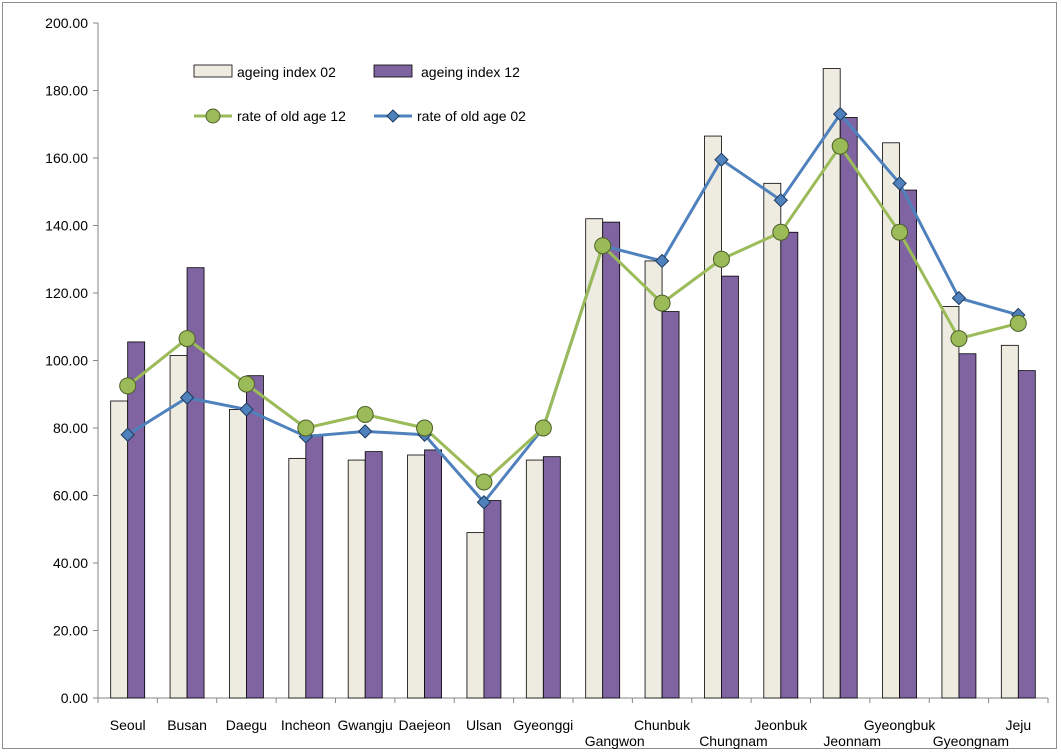  I want to click on y-tick-label: 160.00, so click(66, 158).